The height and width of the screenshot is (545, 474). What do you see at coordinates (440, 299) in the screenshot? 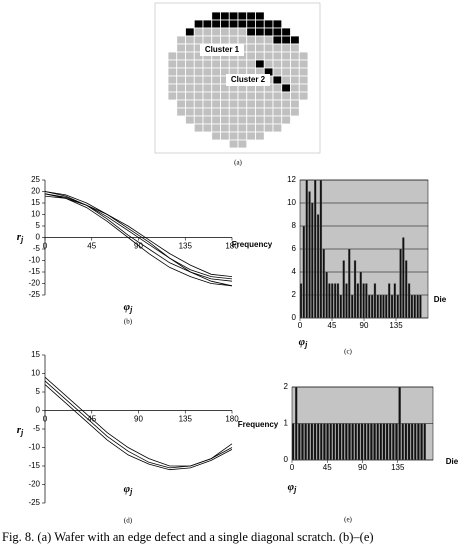
I see `depth-label: Die` at bounding box center [440, 299].